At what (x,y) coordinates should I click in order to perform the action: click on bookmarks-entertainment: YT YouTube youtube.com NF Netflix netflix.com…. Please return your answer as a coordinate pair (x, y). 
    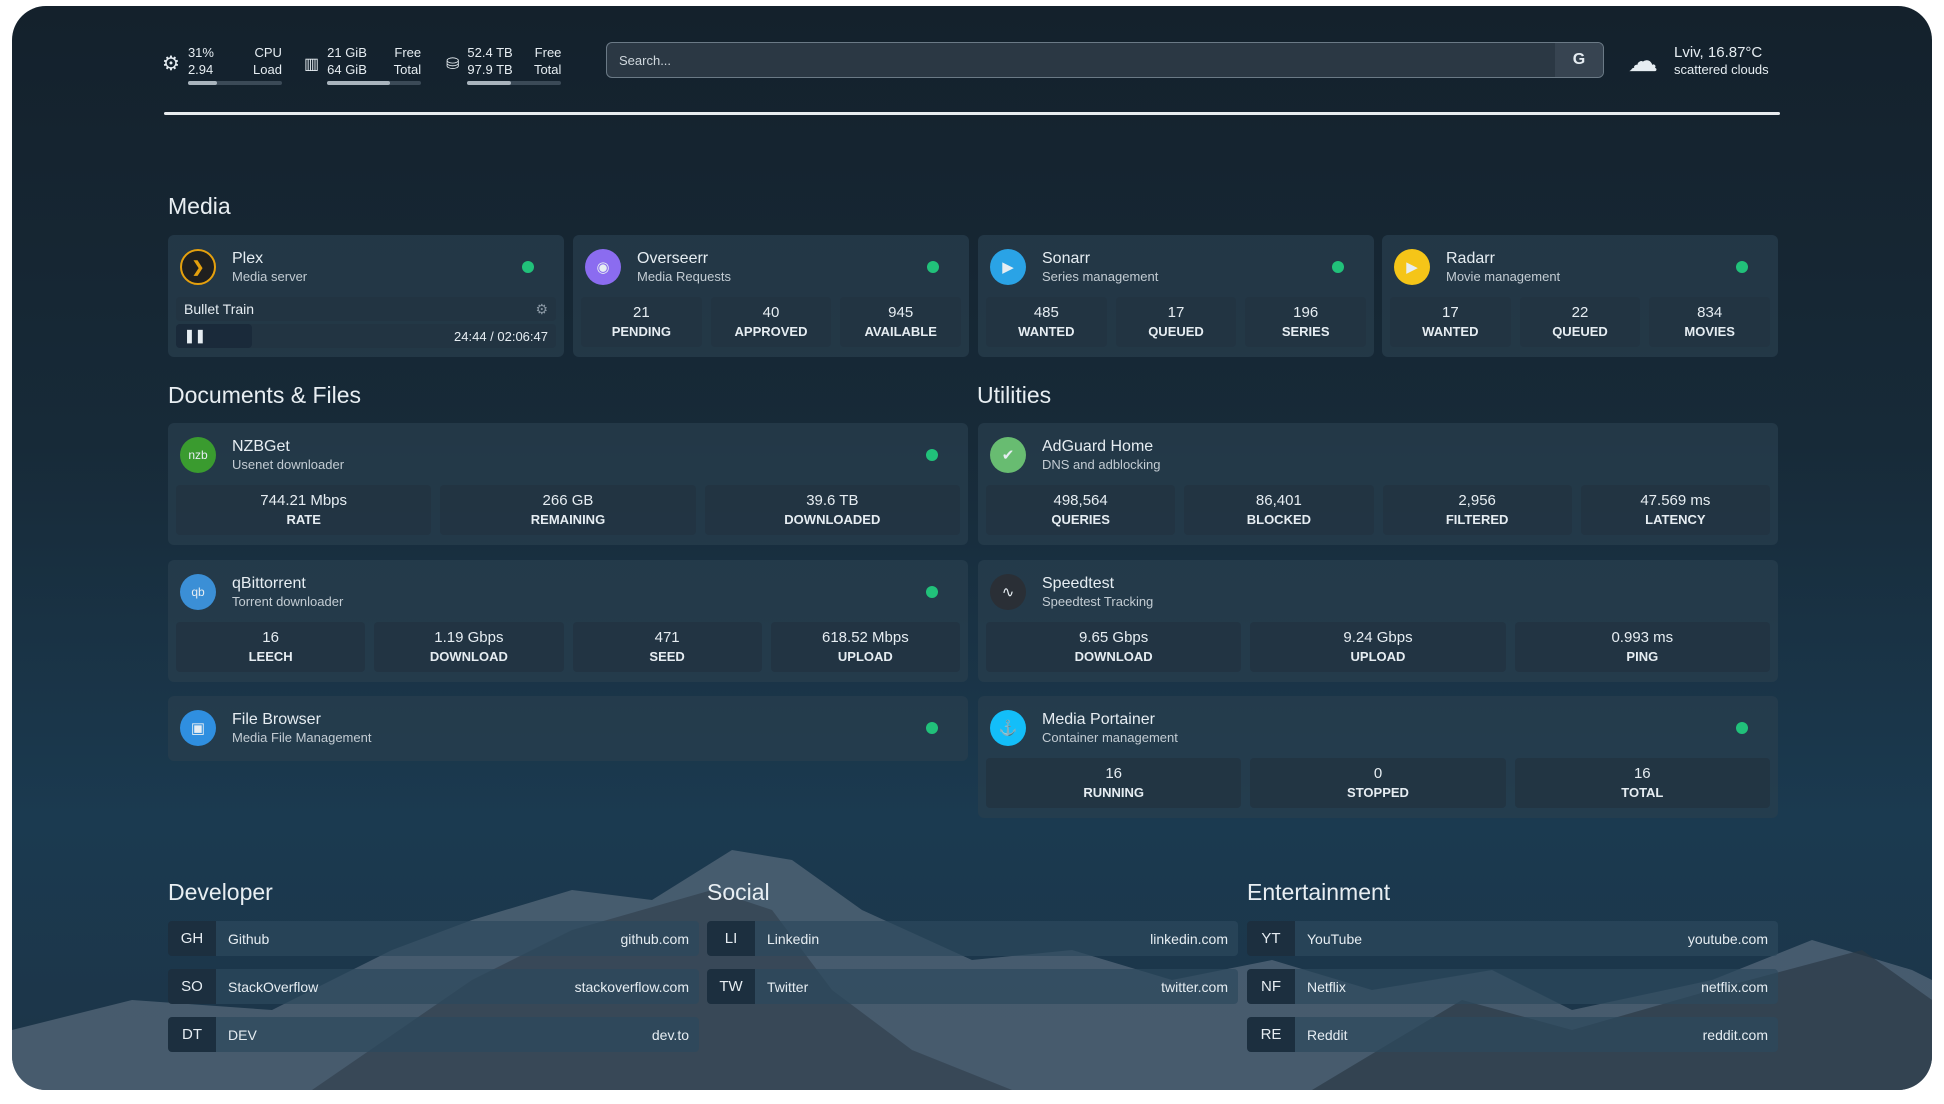
    Looking at the image, I should click on (1512, 993).